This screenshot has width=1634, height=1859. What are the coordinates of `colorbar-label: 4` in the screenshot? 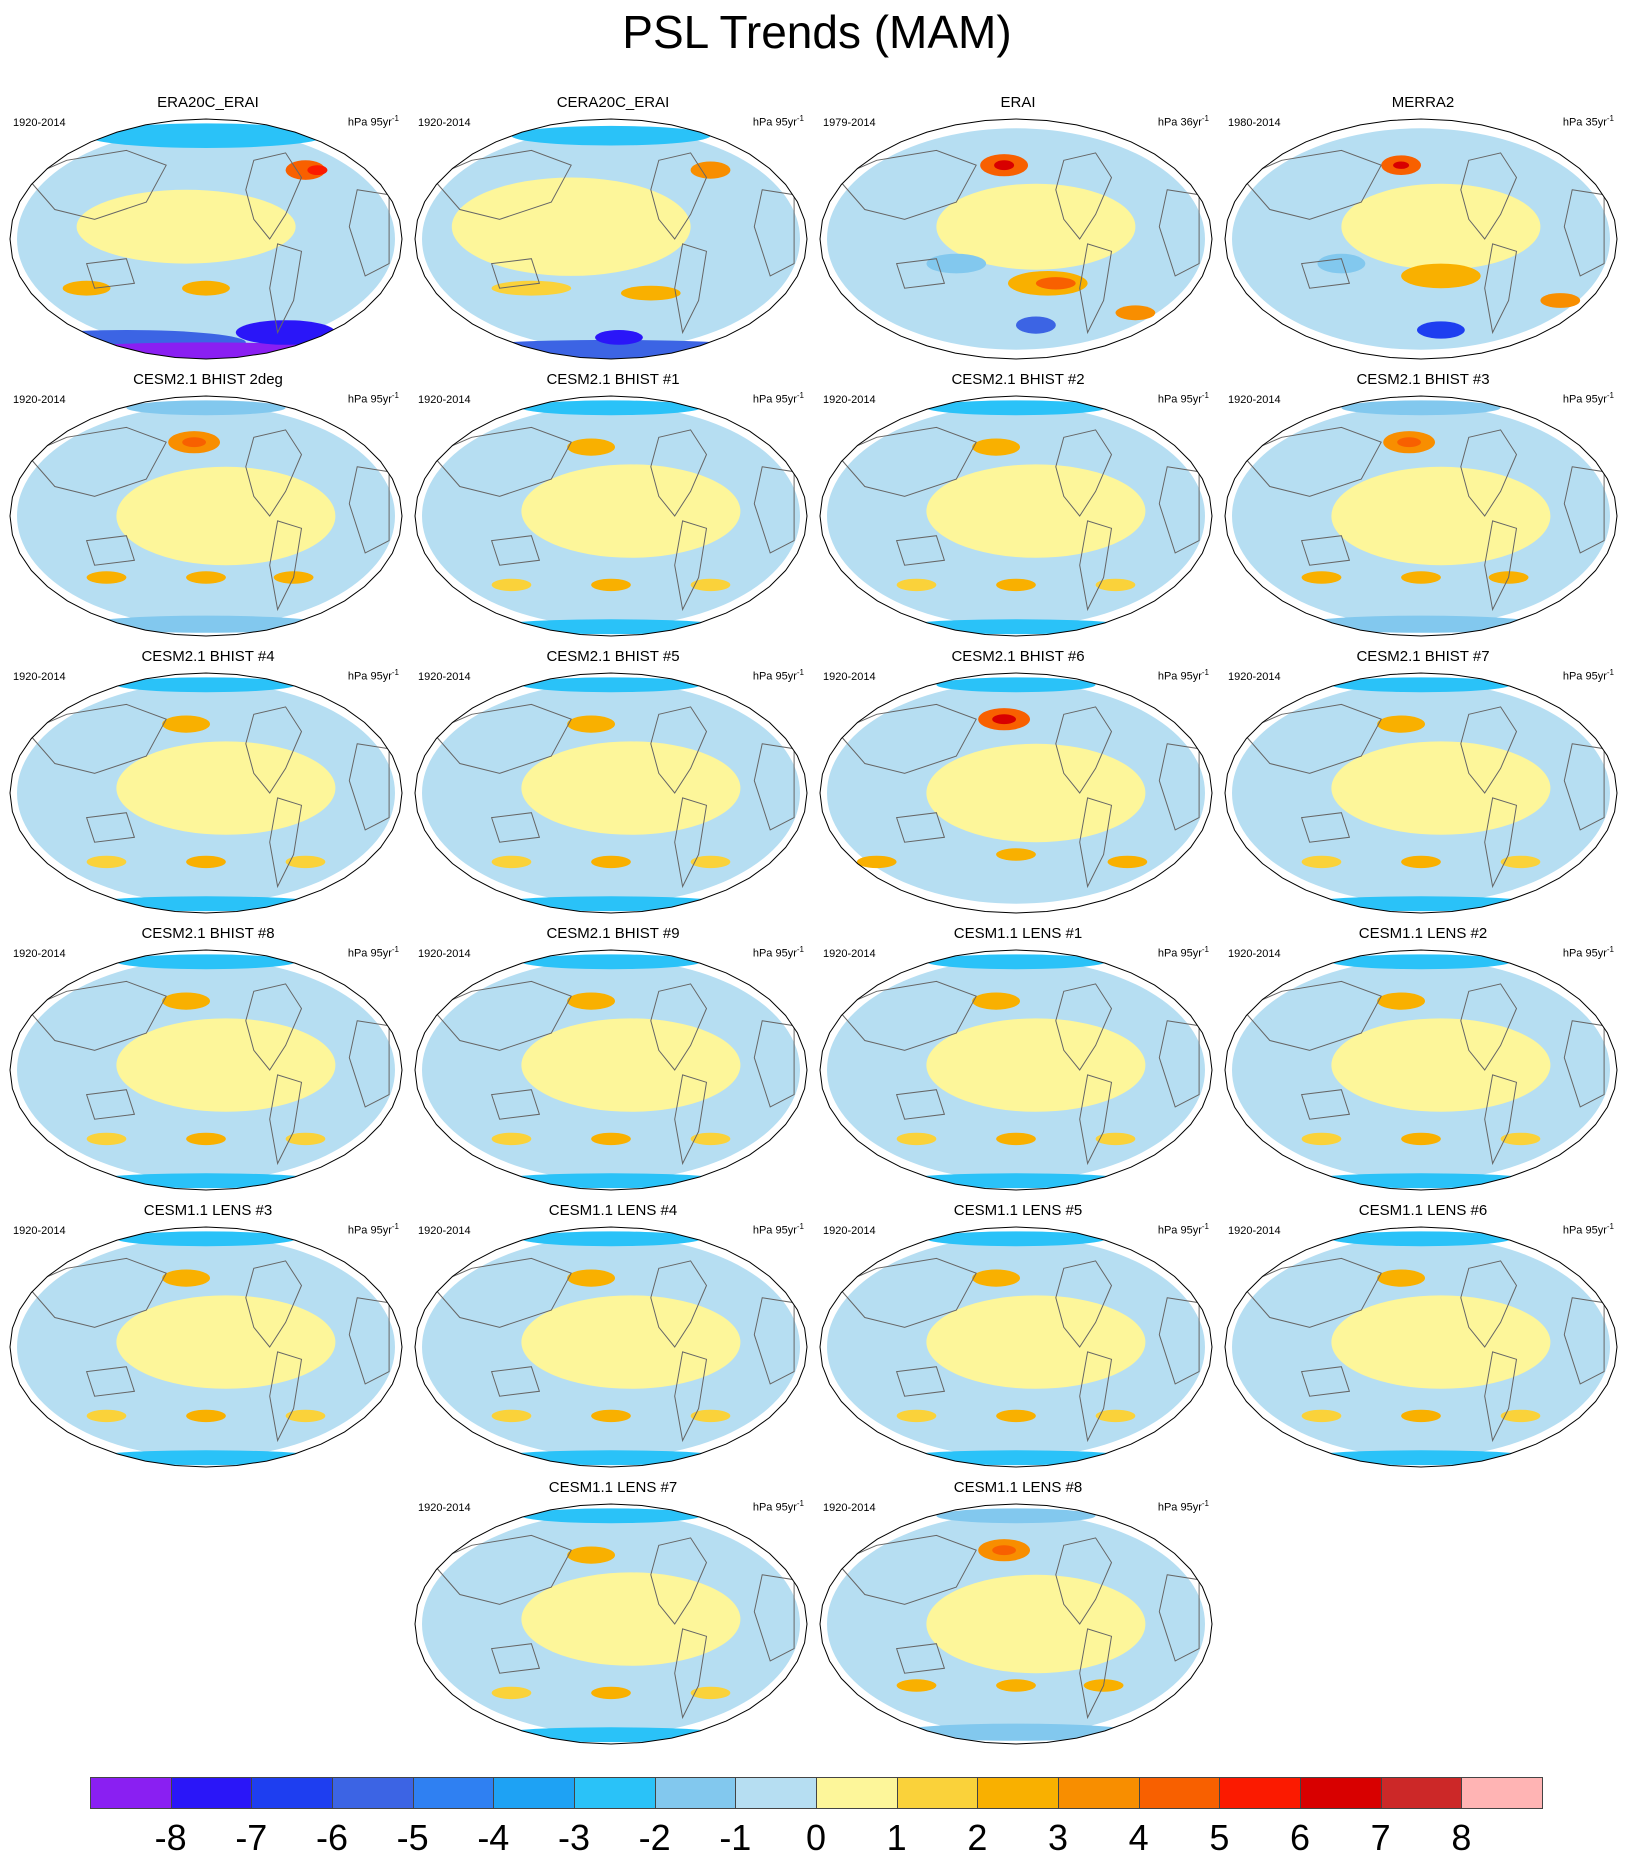 It's located at (1138, 1837).